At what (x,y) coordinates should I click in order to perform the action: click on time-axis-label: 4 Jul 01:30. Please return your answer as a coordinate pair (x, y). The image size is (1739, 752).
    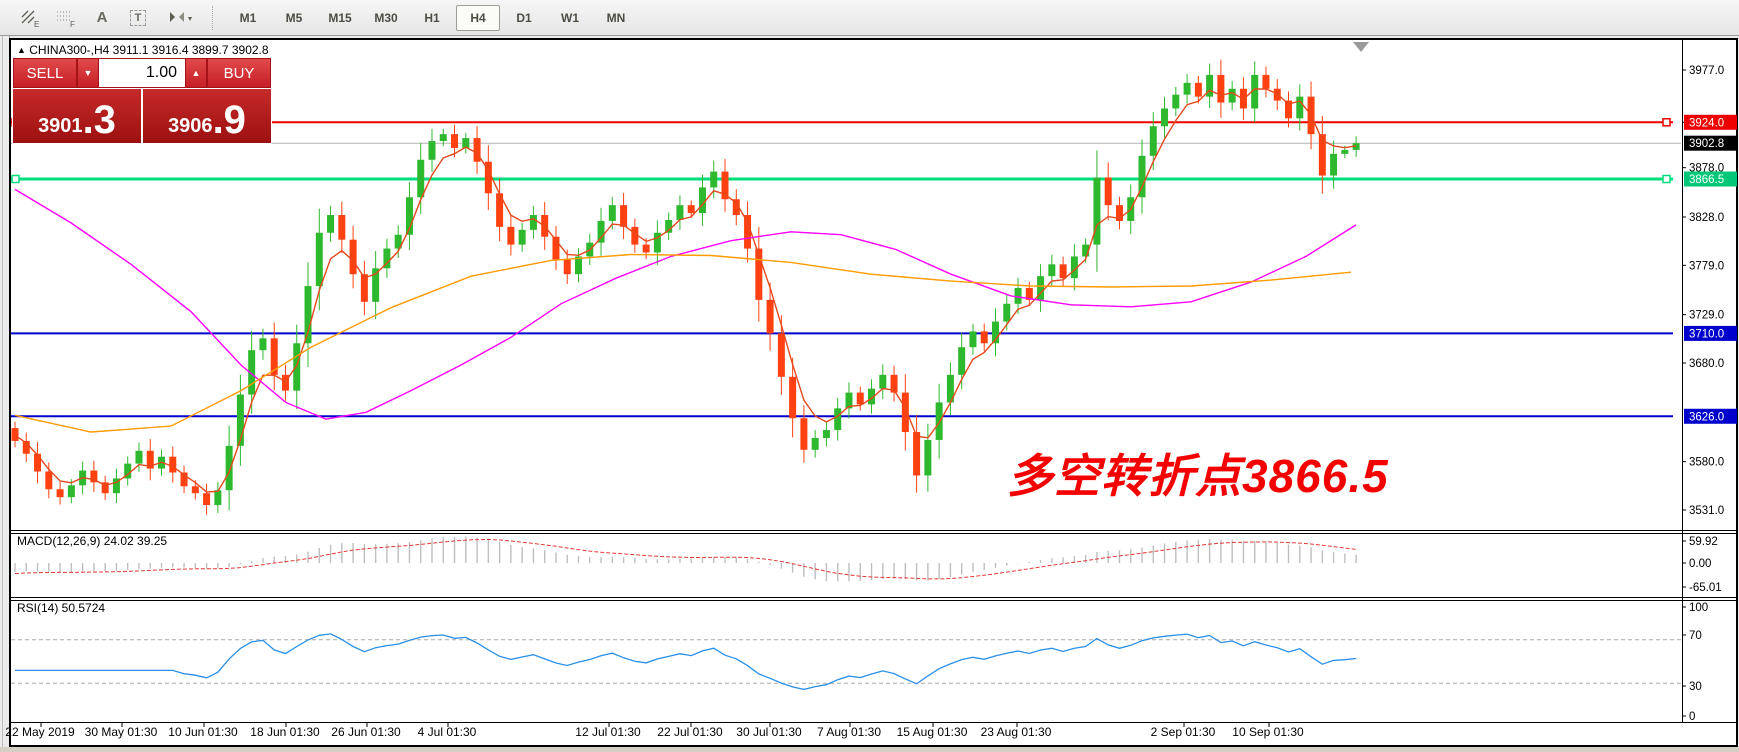
    Looking at the image, I should click on (447, 732).